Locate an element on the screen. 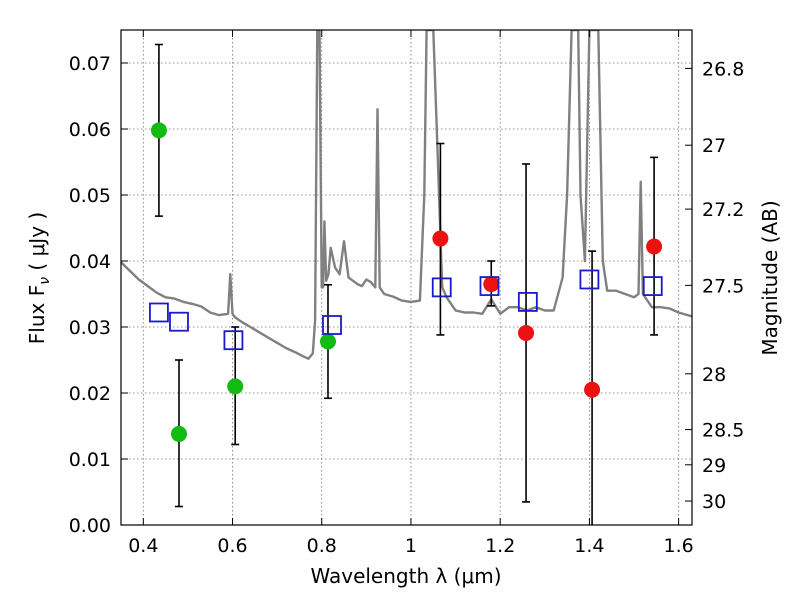 The width and height of the screenshot is (800, 600). y-tick-label: 0.01 is located at coordinates (90, 460).